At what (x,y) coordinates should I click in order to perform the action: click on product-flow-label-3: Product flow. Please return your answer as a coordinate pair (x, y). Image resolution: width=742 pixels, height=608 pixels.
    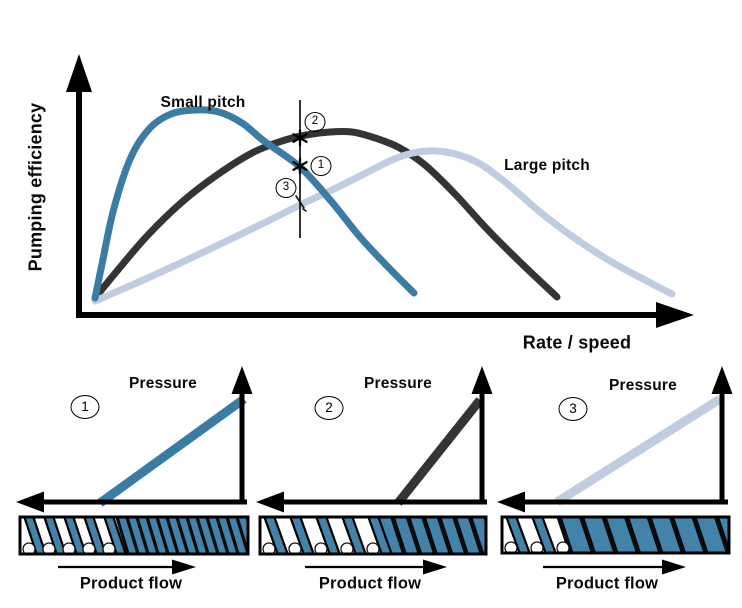
    Looking at the image, I should click on (607, 583).